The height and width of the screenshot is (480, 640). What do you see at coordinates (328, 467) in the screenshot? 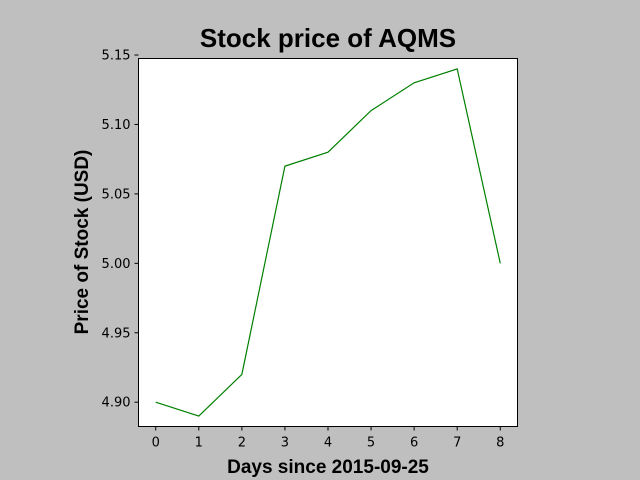
I see `x-axis-label: Days since 2015-09-25` at bounding box center [328, 467].